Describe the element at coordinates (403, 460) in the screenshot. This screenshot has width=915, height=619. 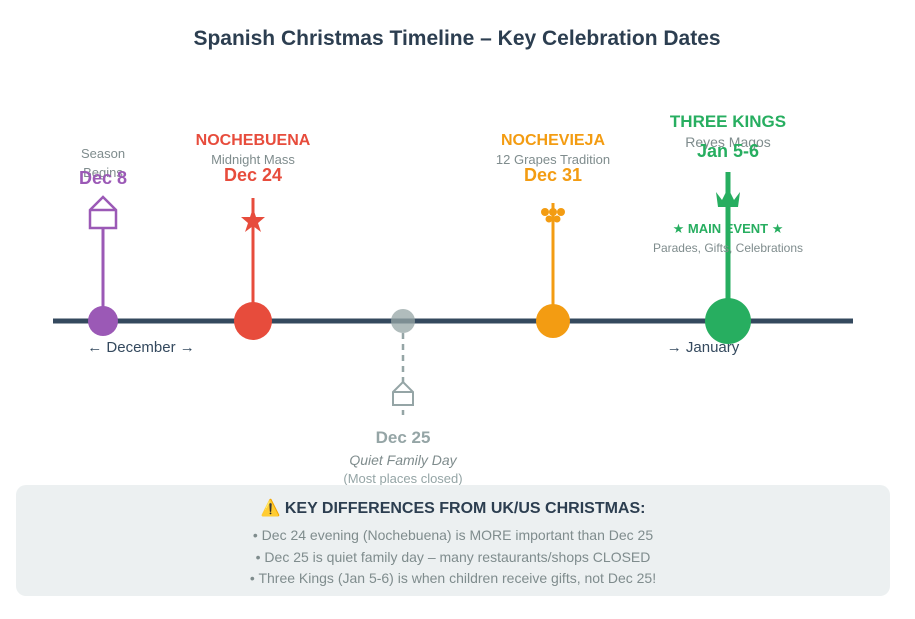
I see `christmas-subtitle: Quiet Family Day` at that location.